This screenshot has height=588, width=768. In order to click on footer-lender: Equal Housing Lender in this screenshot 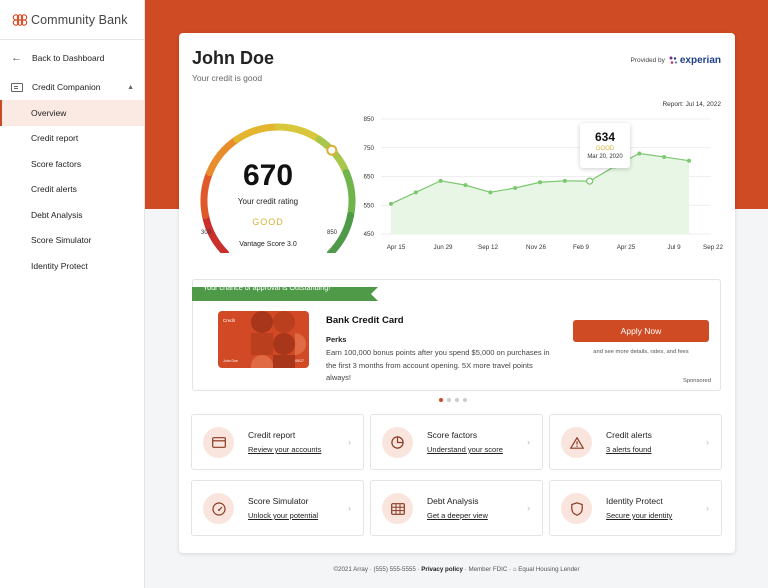, I will do `click(549, 569)`.